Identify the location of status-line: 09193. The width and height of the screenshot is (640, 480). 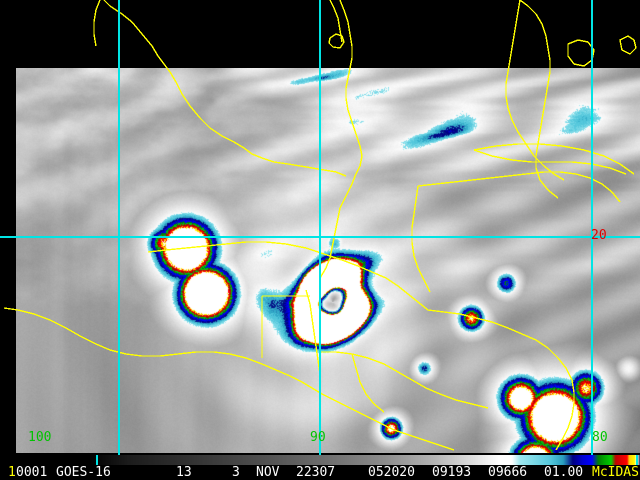
(452, 472).